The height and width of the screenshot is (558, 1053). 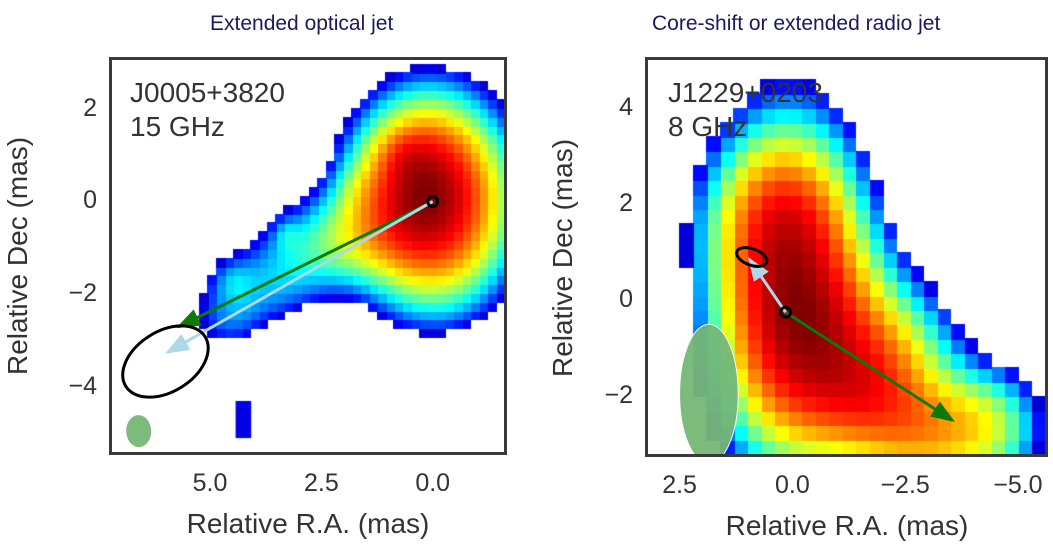 I want to click on y-tick-label: −4, so click(x=82, y=386).